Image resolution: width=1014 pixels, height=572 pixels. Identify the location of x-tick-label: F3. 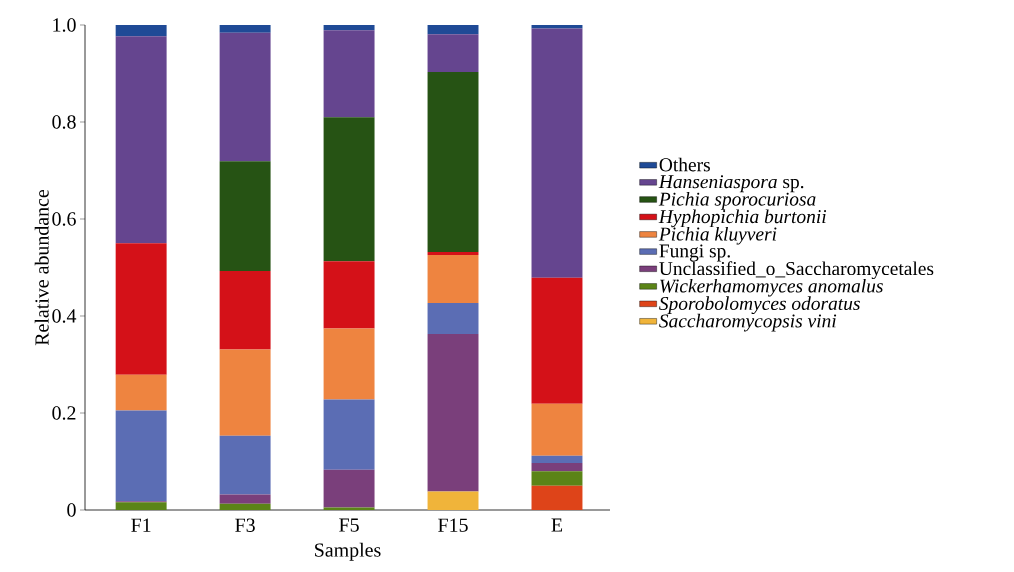
(245, 525).